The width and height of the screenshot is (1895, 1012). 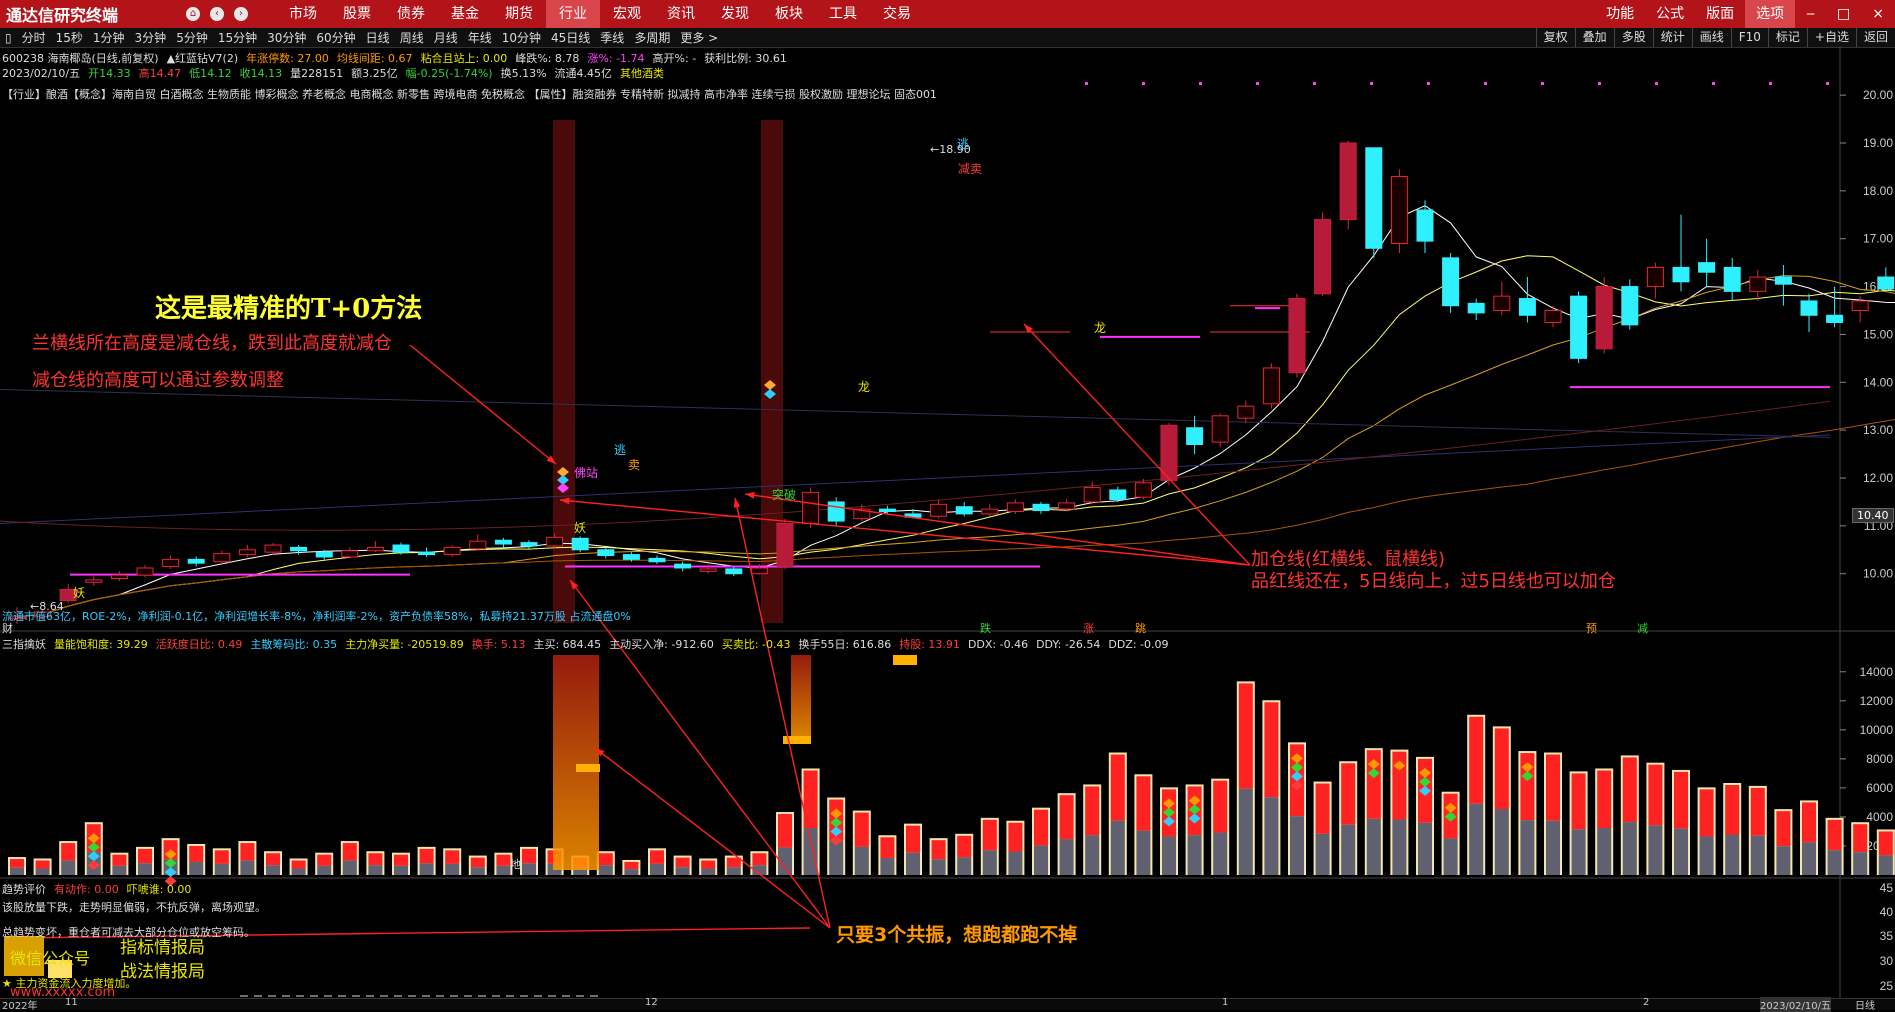 I want to click on info-field: 均线间距: 0.67, so click(x=374, y=58).